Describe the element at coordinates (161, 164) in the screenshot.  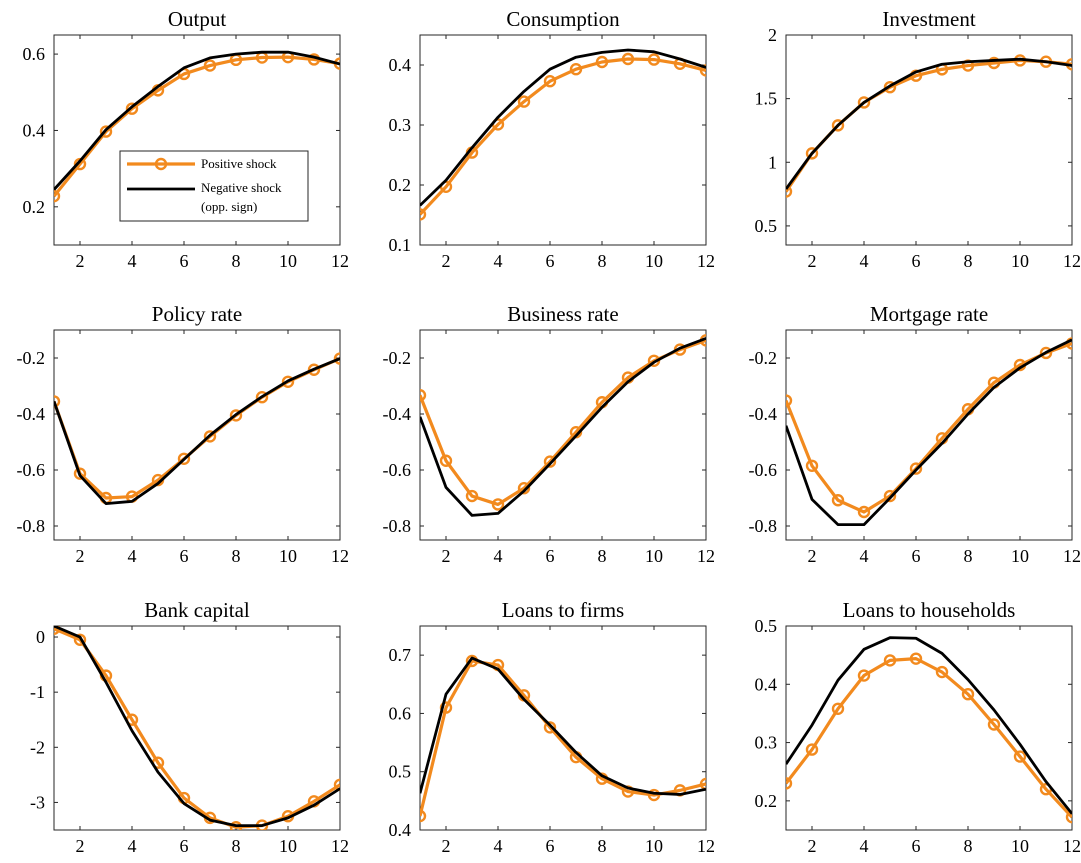
I see `legend-marker-positive` at that location.